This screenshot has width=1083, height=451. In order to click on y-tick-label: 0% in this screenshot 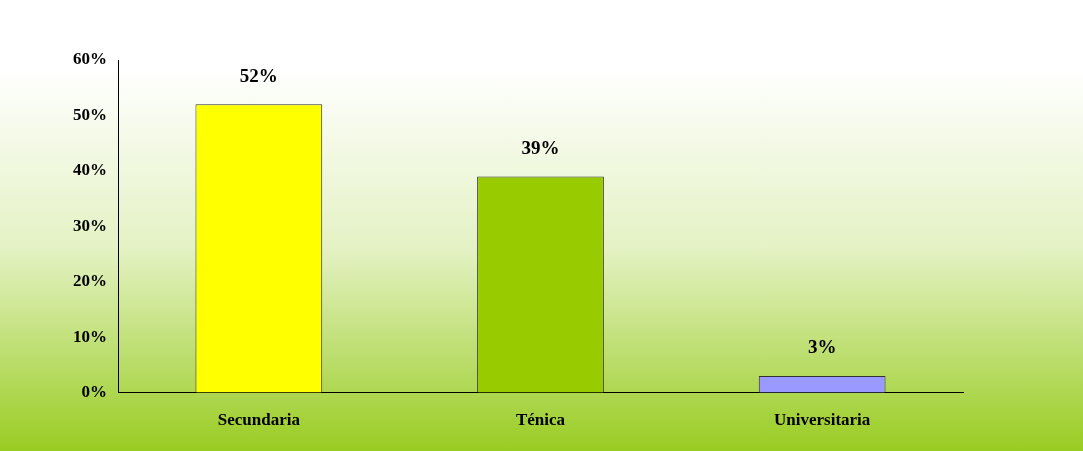, I will do `click(94, 391)`.